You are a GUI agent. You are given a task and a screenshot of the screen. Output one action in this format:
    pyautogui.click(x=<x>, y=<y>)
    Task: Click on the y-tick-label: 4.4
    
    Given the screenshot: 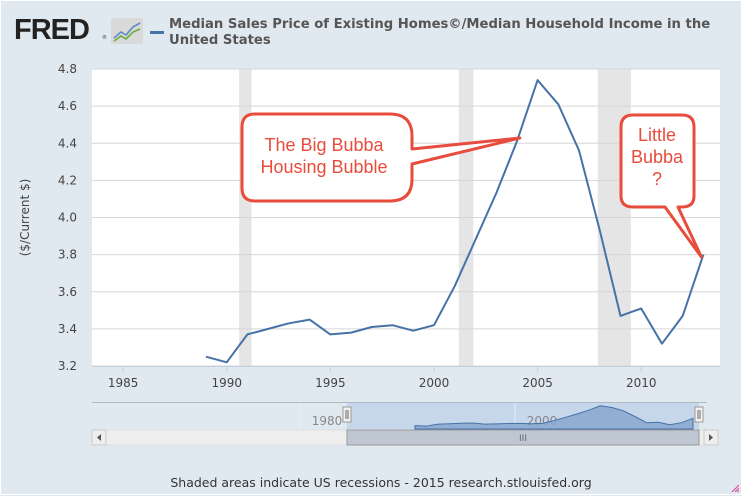 What is the action you would take?
    pyautogui.click(x=67, y=143)
    